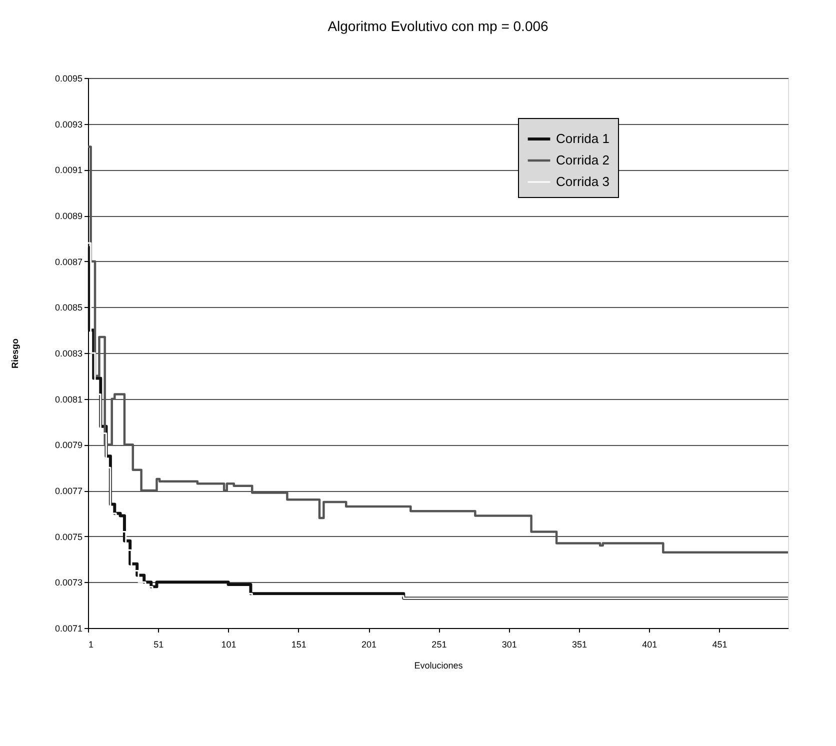 The height and width of the screenshot is (746, 836). I want to click on x-tick-label: 1, so click(91, 645).